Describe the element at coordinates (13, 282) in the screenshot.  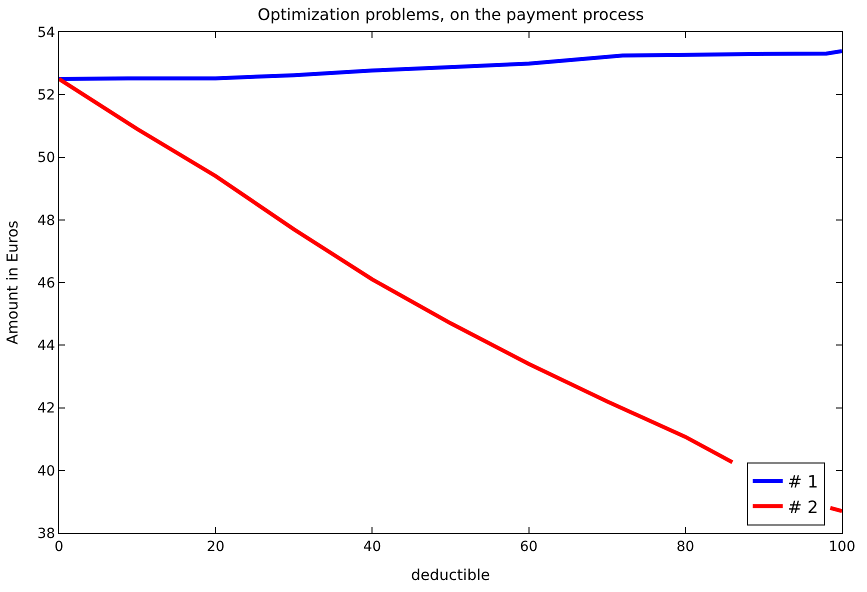
I see `y-axis-title: Amount in Euros` at that location.